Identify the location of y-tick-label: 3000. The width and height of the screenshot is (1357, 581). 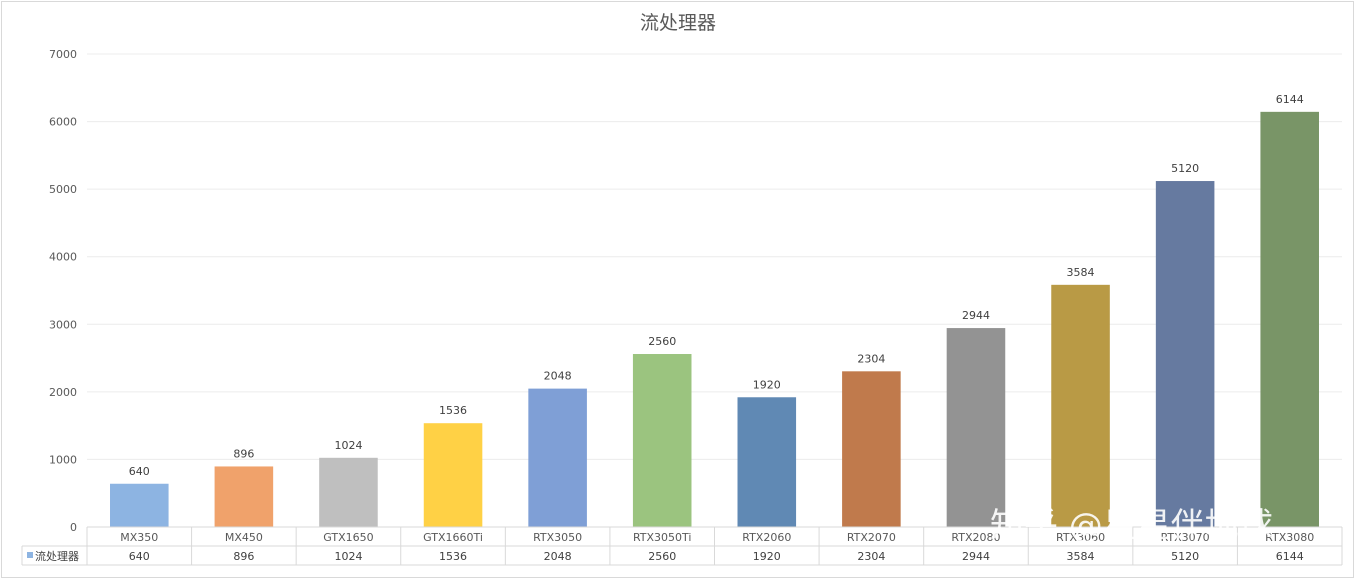
(63, 324).